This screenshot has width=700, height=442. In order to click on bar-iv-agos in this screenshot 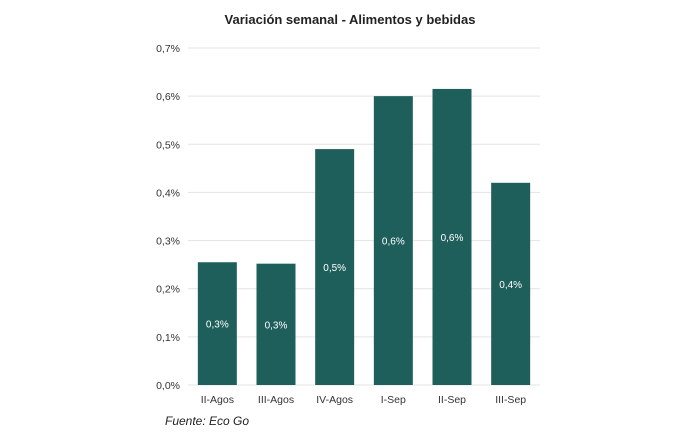, I will do `click(335, 267)`.